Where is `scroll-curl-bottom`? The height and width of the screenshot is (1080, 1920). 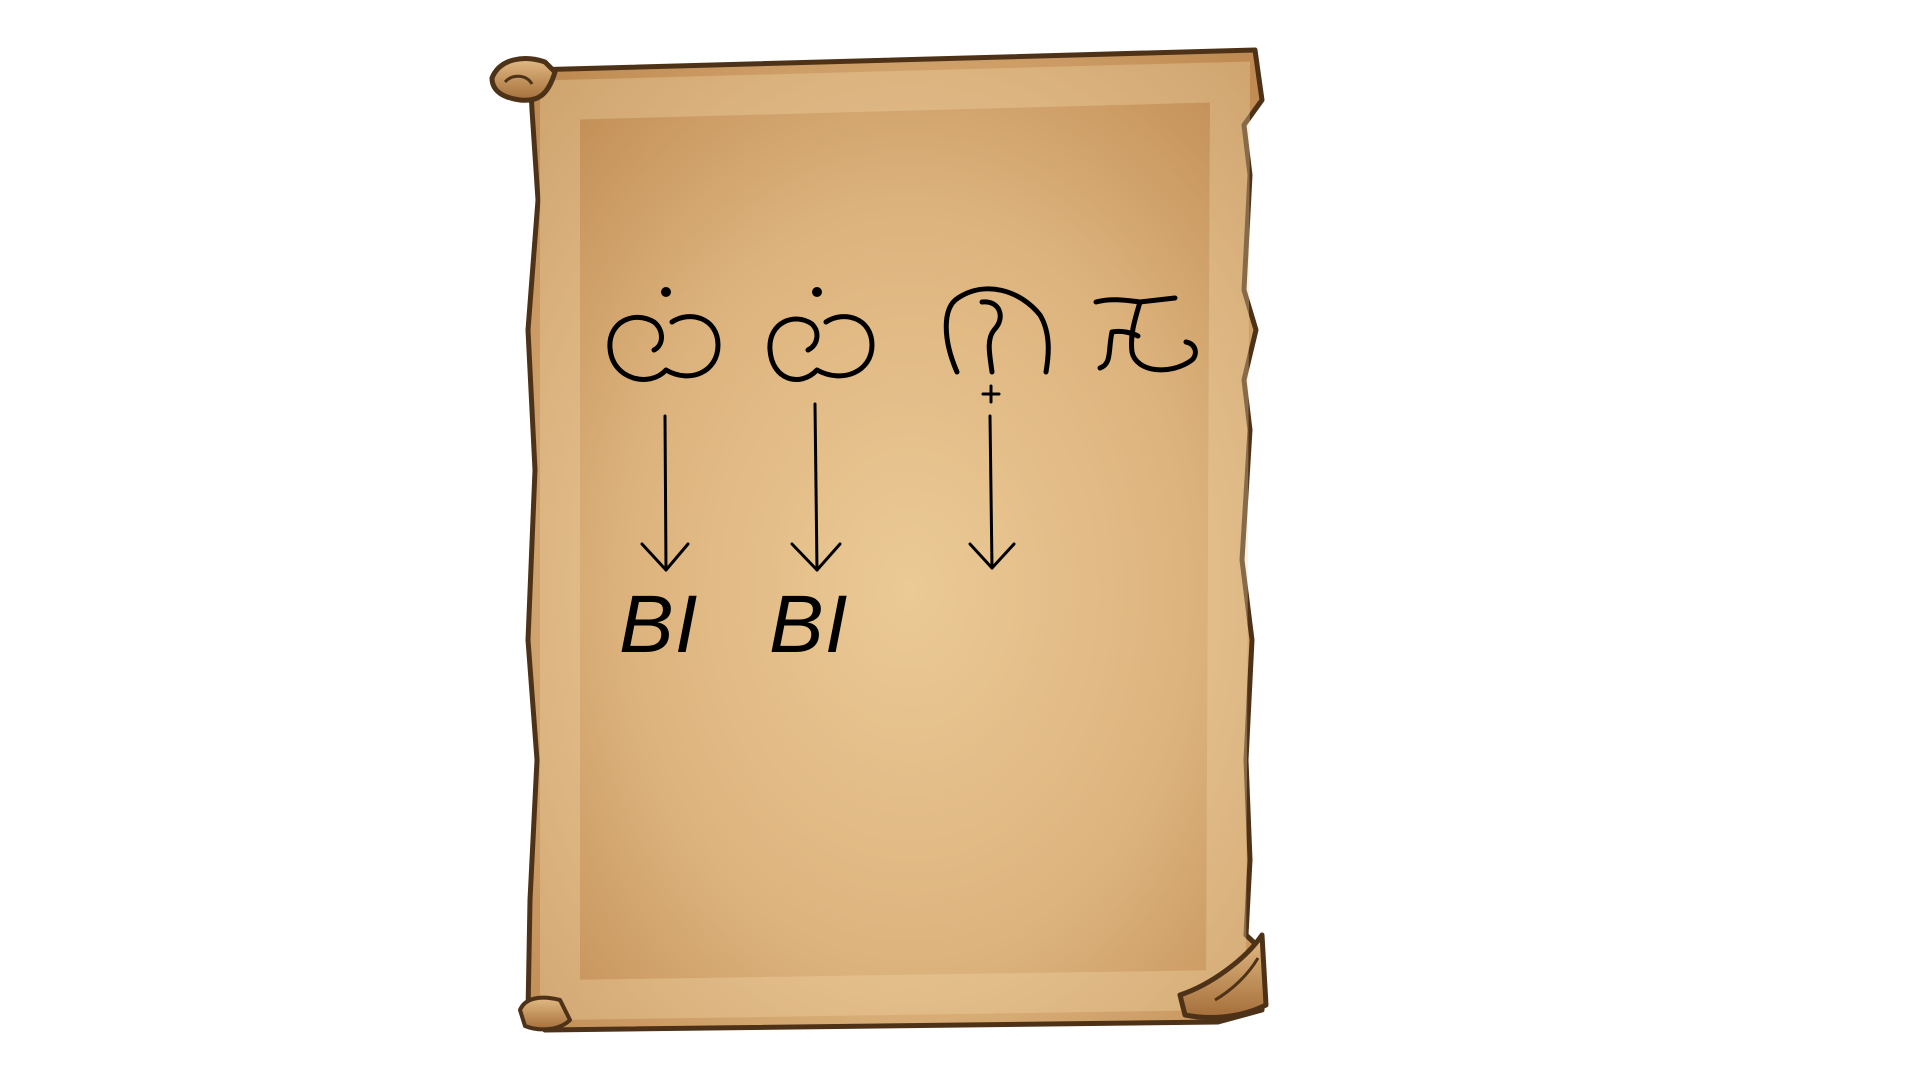
scroll-curl-bottom is located at coordinates (1223, 976).